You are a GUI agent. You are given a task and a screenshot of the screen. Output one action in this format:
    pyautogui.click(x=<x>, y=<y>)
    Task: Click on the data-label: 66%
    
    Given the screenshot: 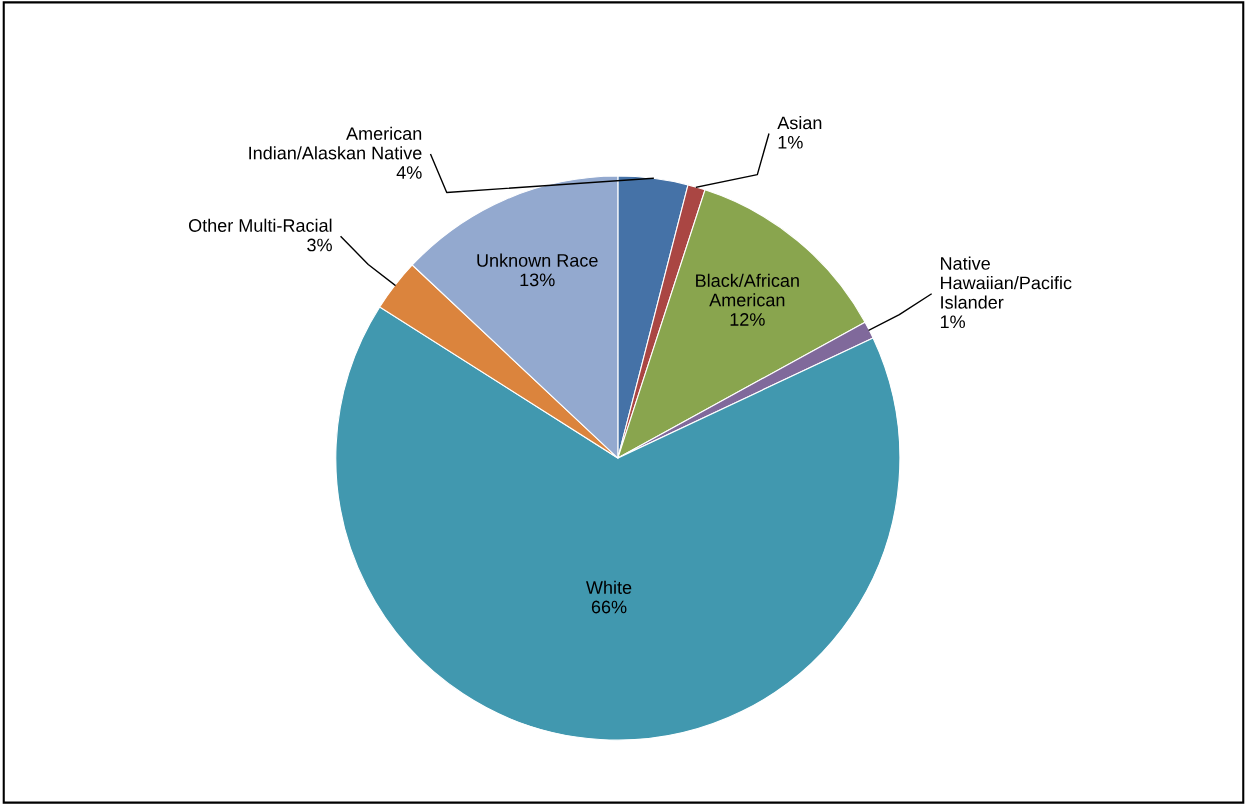 What is the action you would take?
    pyautogui.click(x=609, y=607)
    